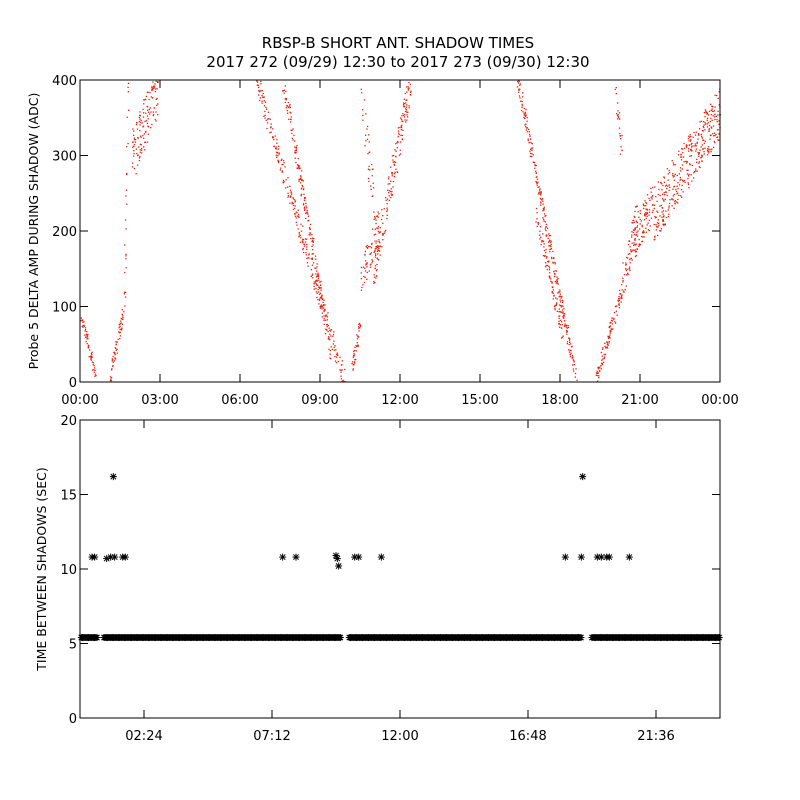 The image size is (800, 800). What do you see at coordinates (41, 569) in the screenshot?
I see `bottom-y-axis-label: TIME BETWEEN SHADOWS (SEC)` at bounding box center [41, 569].